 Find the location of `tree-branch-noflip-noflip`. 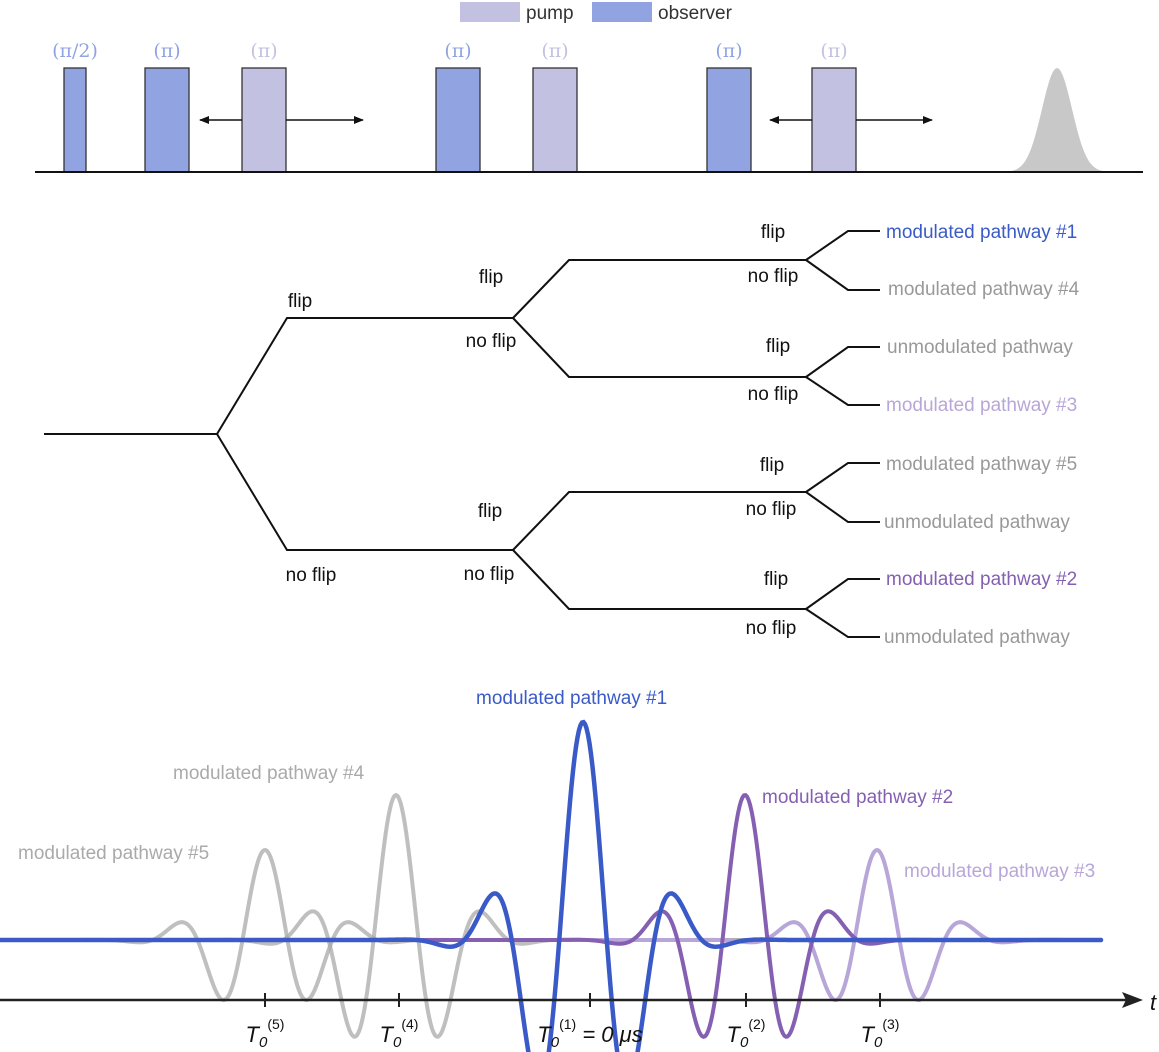

tree-branch-noflip-noflip is located at coordinates (659, 579).